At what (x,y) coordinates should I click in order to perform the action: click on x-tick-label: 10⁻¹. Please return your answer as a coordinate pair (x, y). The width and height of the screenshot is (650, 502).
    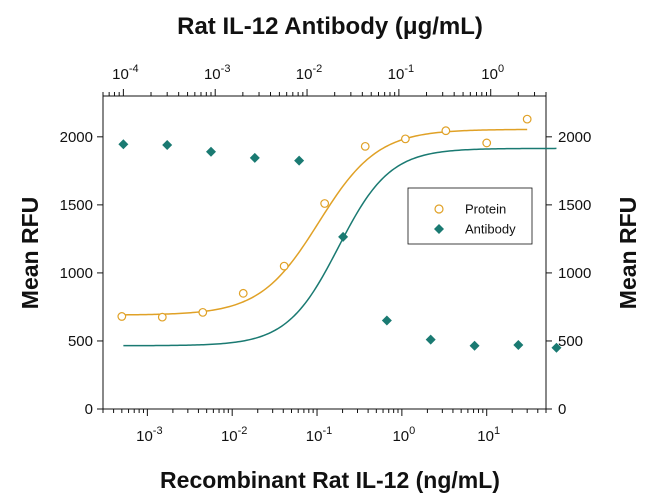
    Looking at the image, I should click on (319, 435).